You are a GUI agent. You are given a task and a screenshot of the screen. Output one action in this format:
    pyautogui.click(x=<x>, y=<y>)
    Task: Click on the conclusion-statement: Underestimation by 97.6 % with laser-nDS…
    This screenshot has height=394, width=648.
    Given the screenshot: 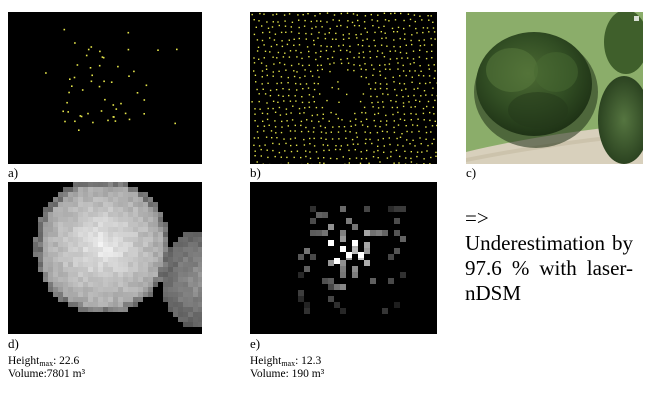 What is the action you would take?
    pyautogui.click(x=549, y=268)
    